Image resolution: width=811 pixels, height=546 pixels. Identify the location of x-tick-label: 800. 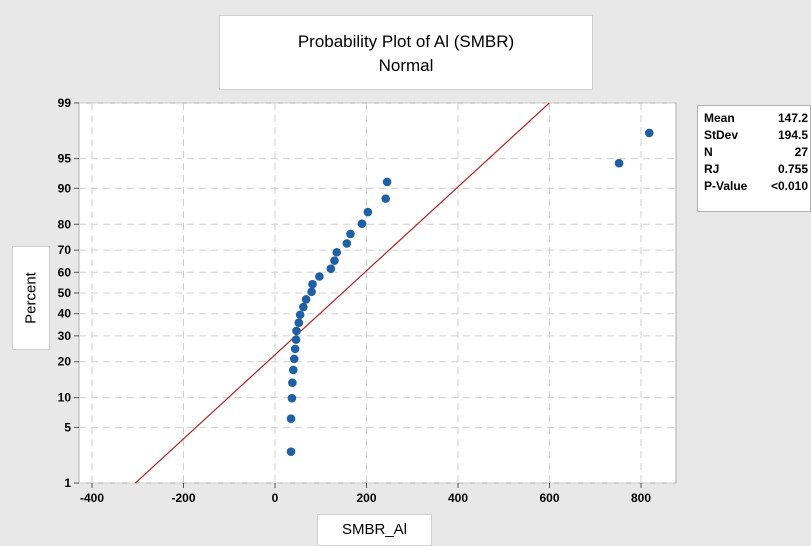
(641, 498).